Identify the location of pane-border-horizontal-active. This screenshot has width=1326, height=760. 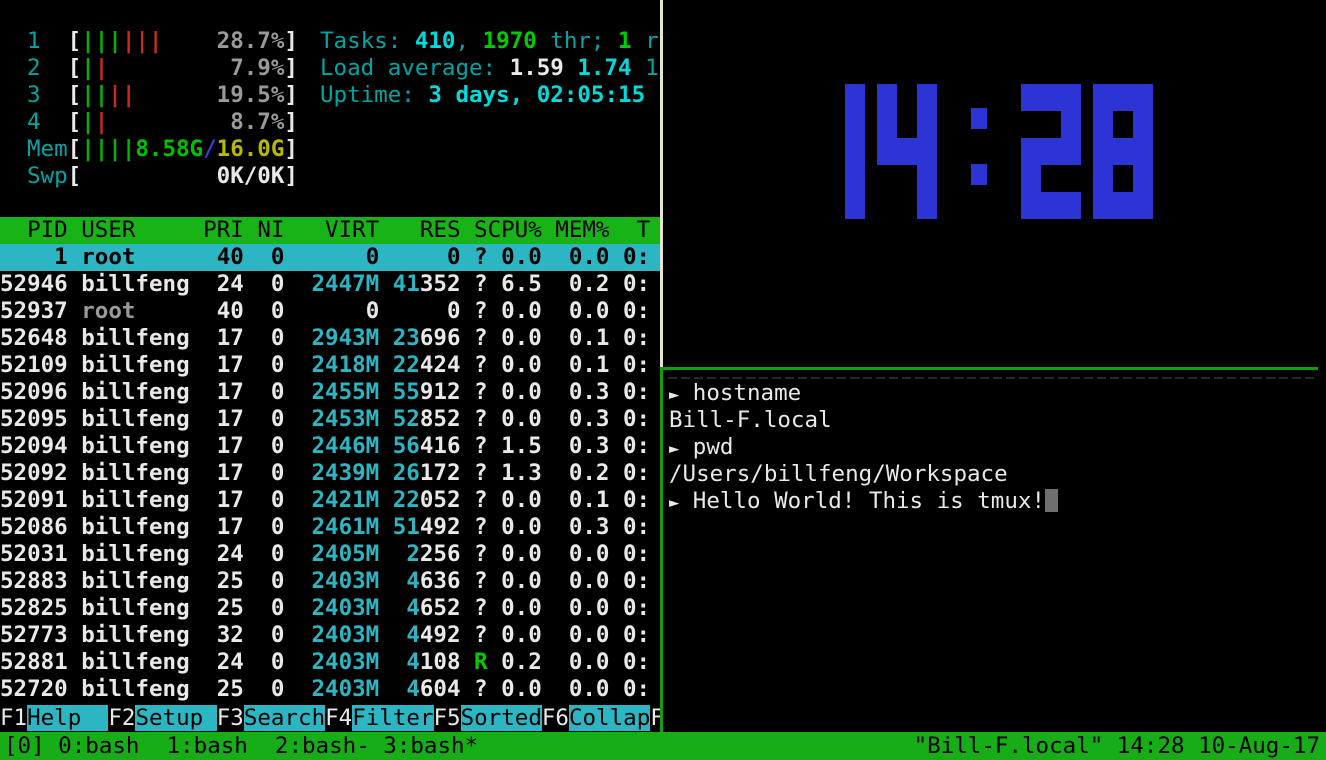
(990, 368).